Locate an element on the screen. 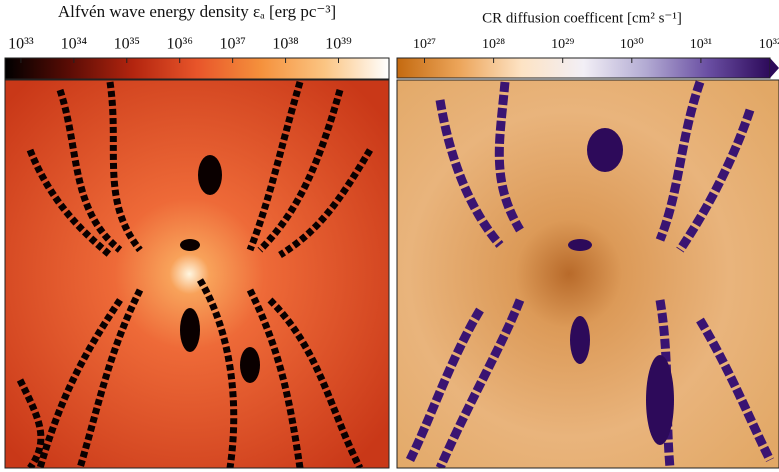 The width and height of the screenshot is (779, 472). colorbar-tick-label: 10²⁷ is located at coordinates (424, 44).